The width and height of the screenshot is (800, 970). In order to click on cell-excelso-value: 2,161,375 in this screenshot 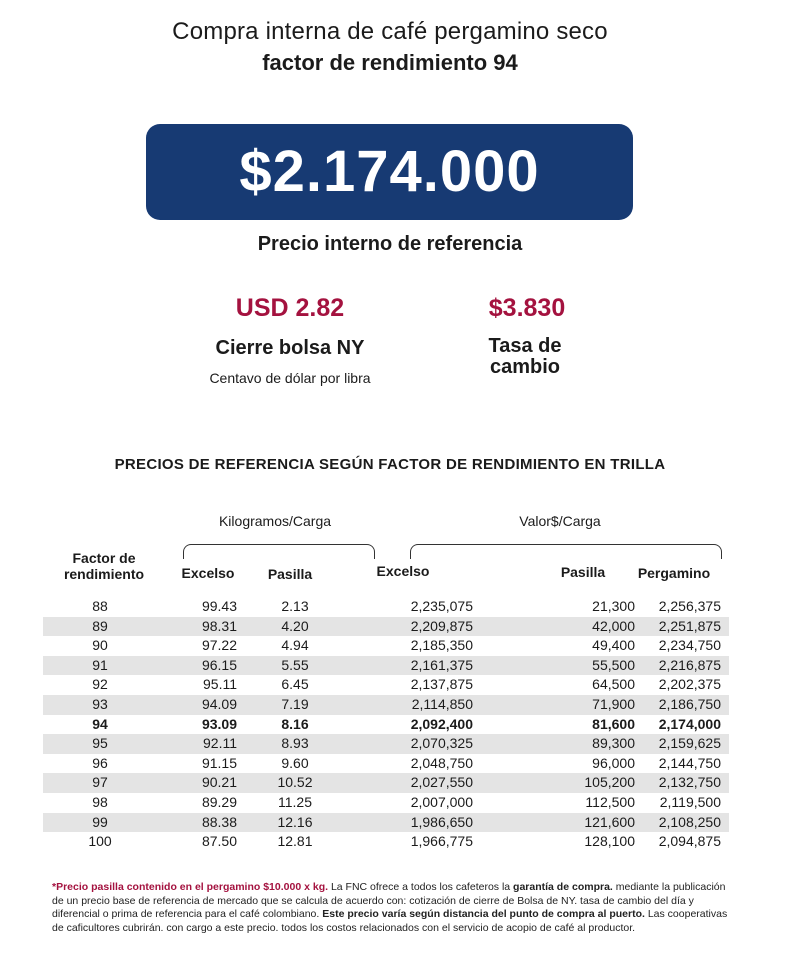, I will do `click(441, 664)`.